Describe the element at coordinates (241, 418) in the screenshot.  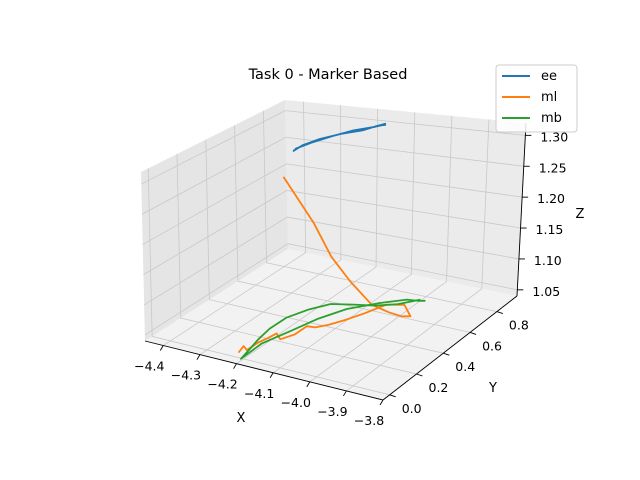
I see `x-axis-label: X` at that location.